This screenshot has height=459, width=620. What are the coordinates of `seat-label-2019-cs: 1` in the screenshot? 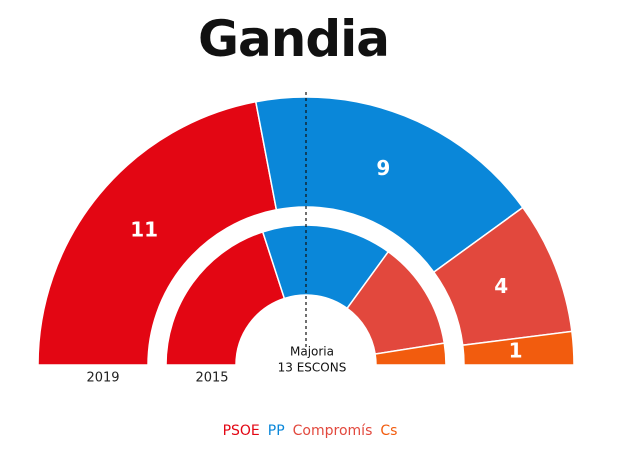 It's located at (516, 350).